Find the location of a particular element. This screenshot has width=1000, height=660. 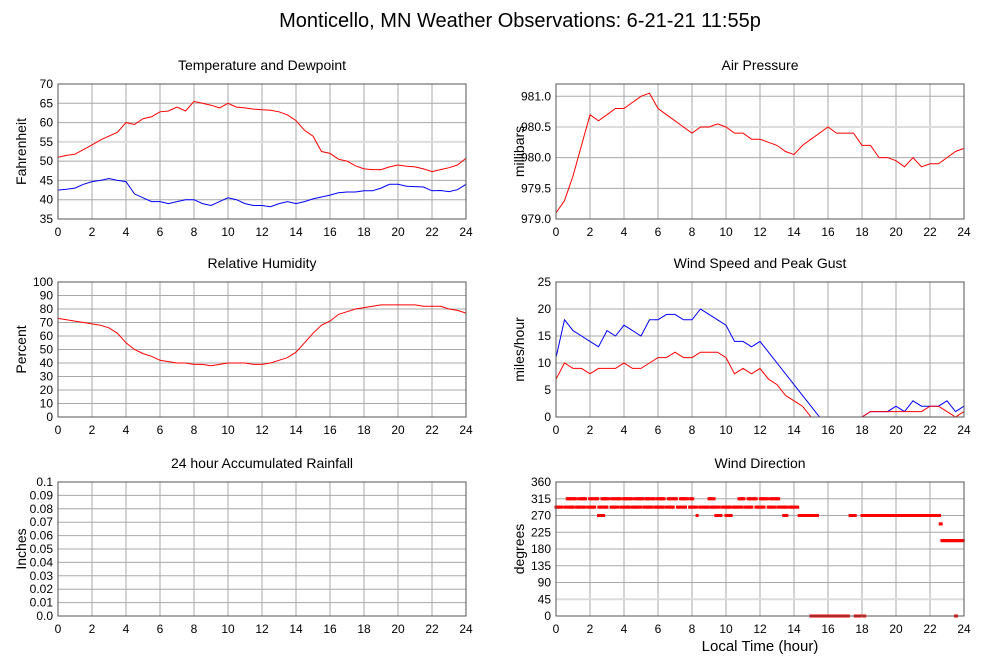

x-tick-label: 14 is located at coordinates (794, 629).